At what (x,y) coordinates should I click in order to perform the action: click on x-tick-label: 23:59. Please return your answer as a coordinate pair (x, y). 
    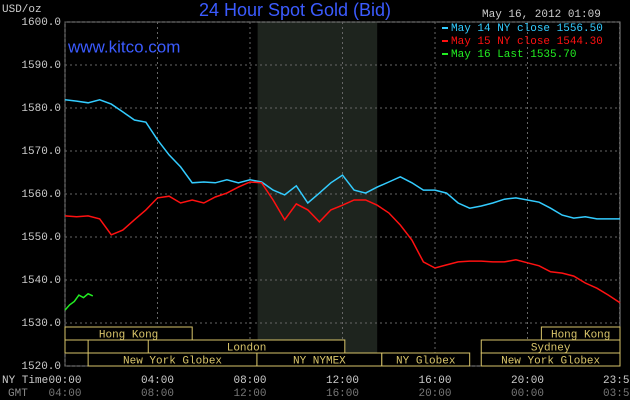
    Looking at the image, I should click on (616, 381).